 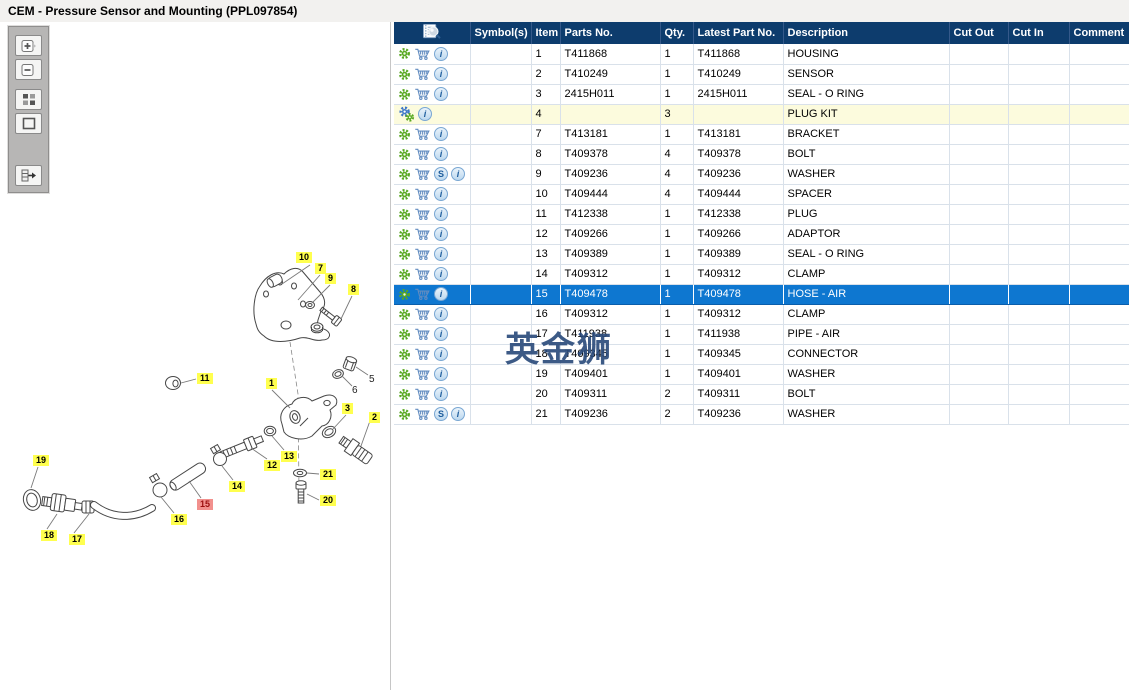 What do you see at coordinates (205, 504) in the screenshot?
I see `part-label-15: 15` at bounding box center [205, 504].